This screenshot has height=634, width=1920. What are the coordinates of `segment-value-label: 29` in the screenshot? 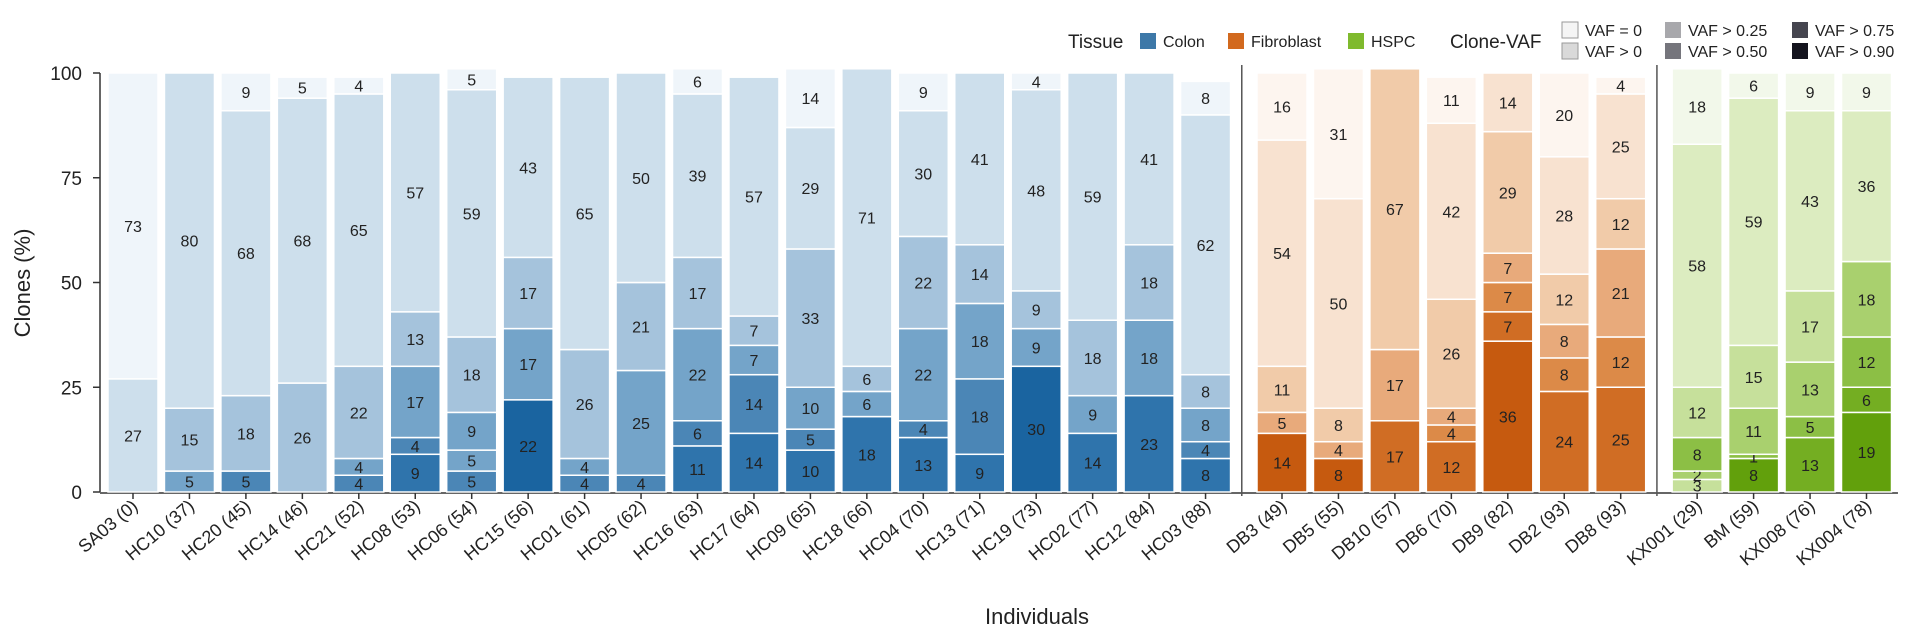 It's located at (811, 189).